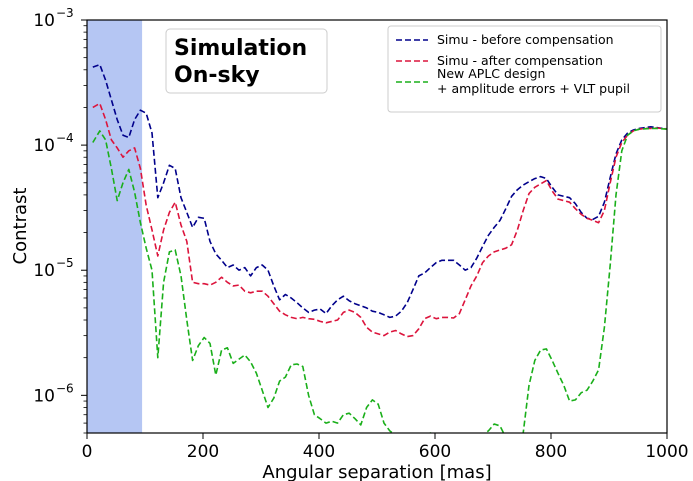 This screenshot has width=693, height=481. Describe the element at coordinates (65, 138) in the screenshot. I see `y-tick-exponent: −4` at that location.